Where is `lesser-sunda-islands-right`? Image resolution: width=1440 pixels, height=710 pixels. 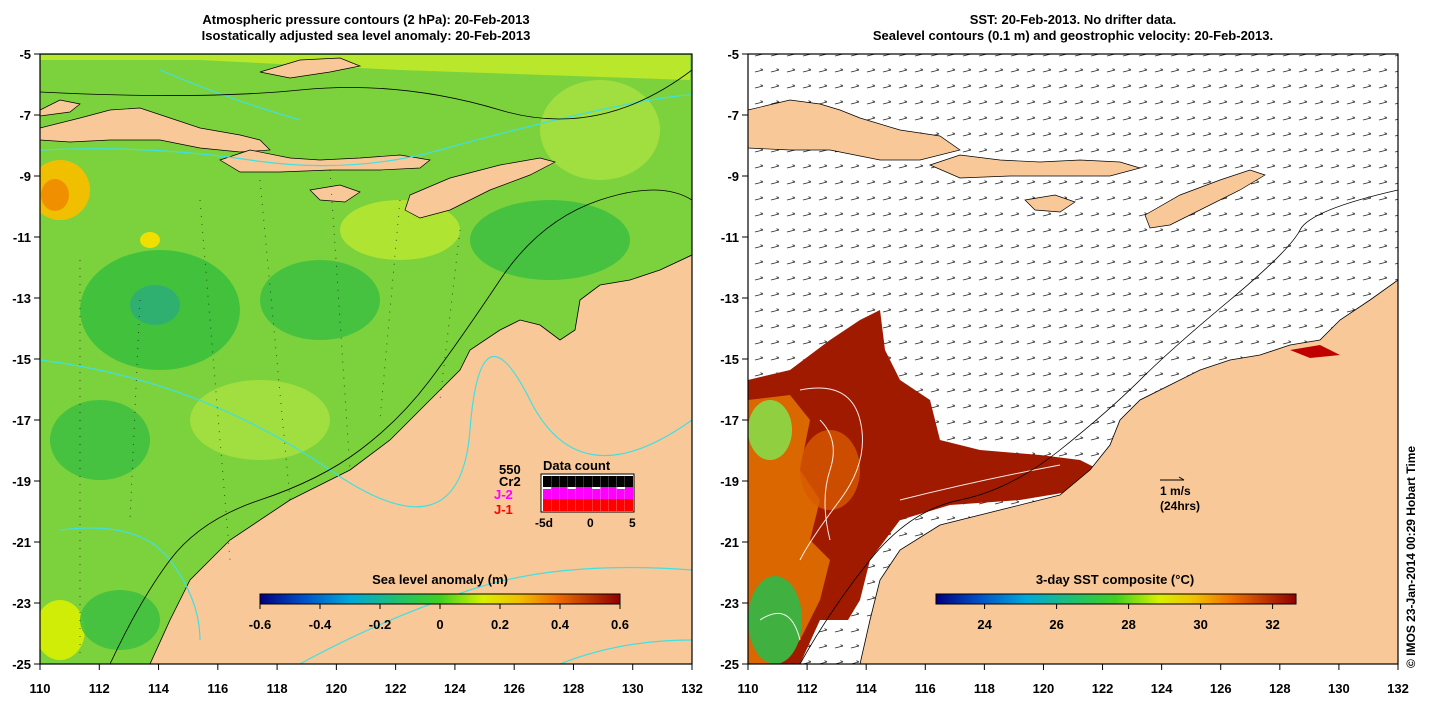
lesser-sunda-islands-right is located at coordinates (1035, 166).